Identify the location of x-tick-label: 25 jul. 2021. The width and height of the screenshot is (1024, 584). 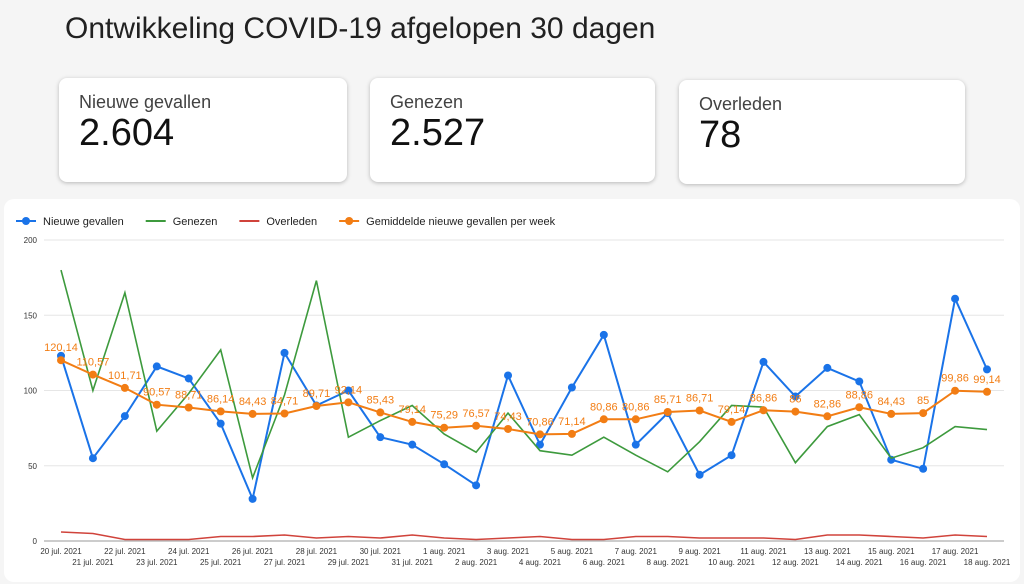
(221, 562).